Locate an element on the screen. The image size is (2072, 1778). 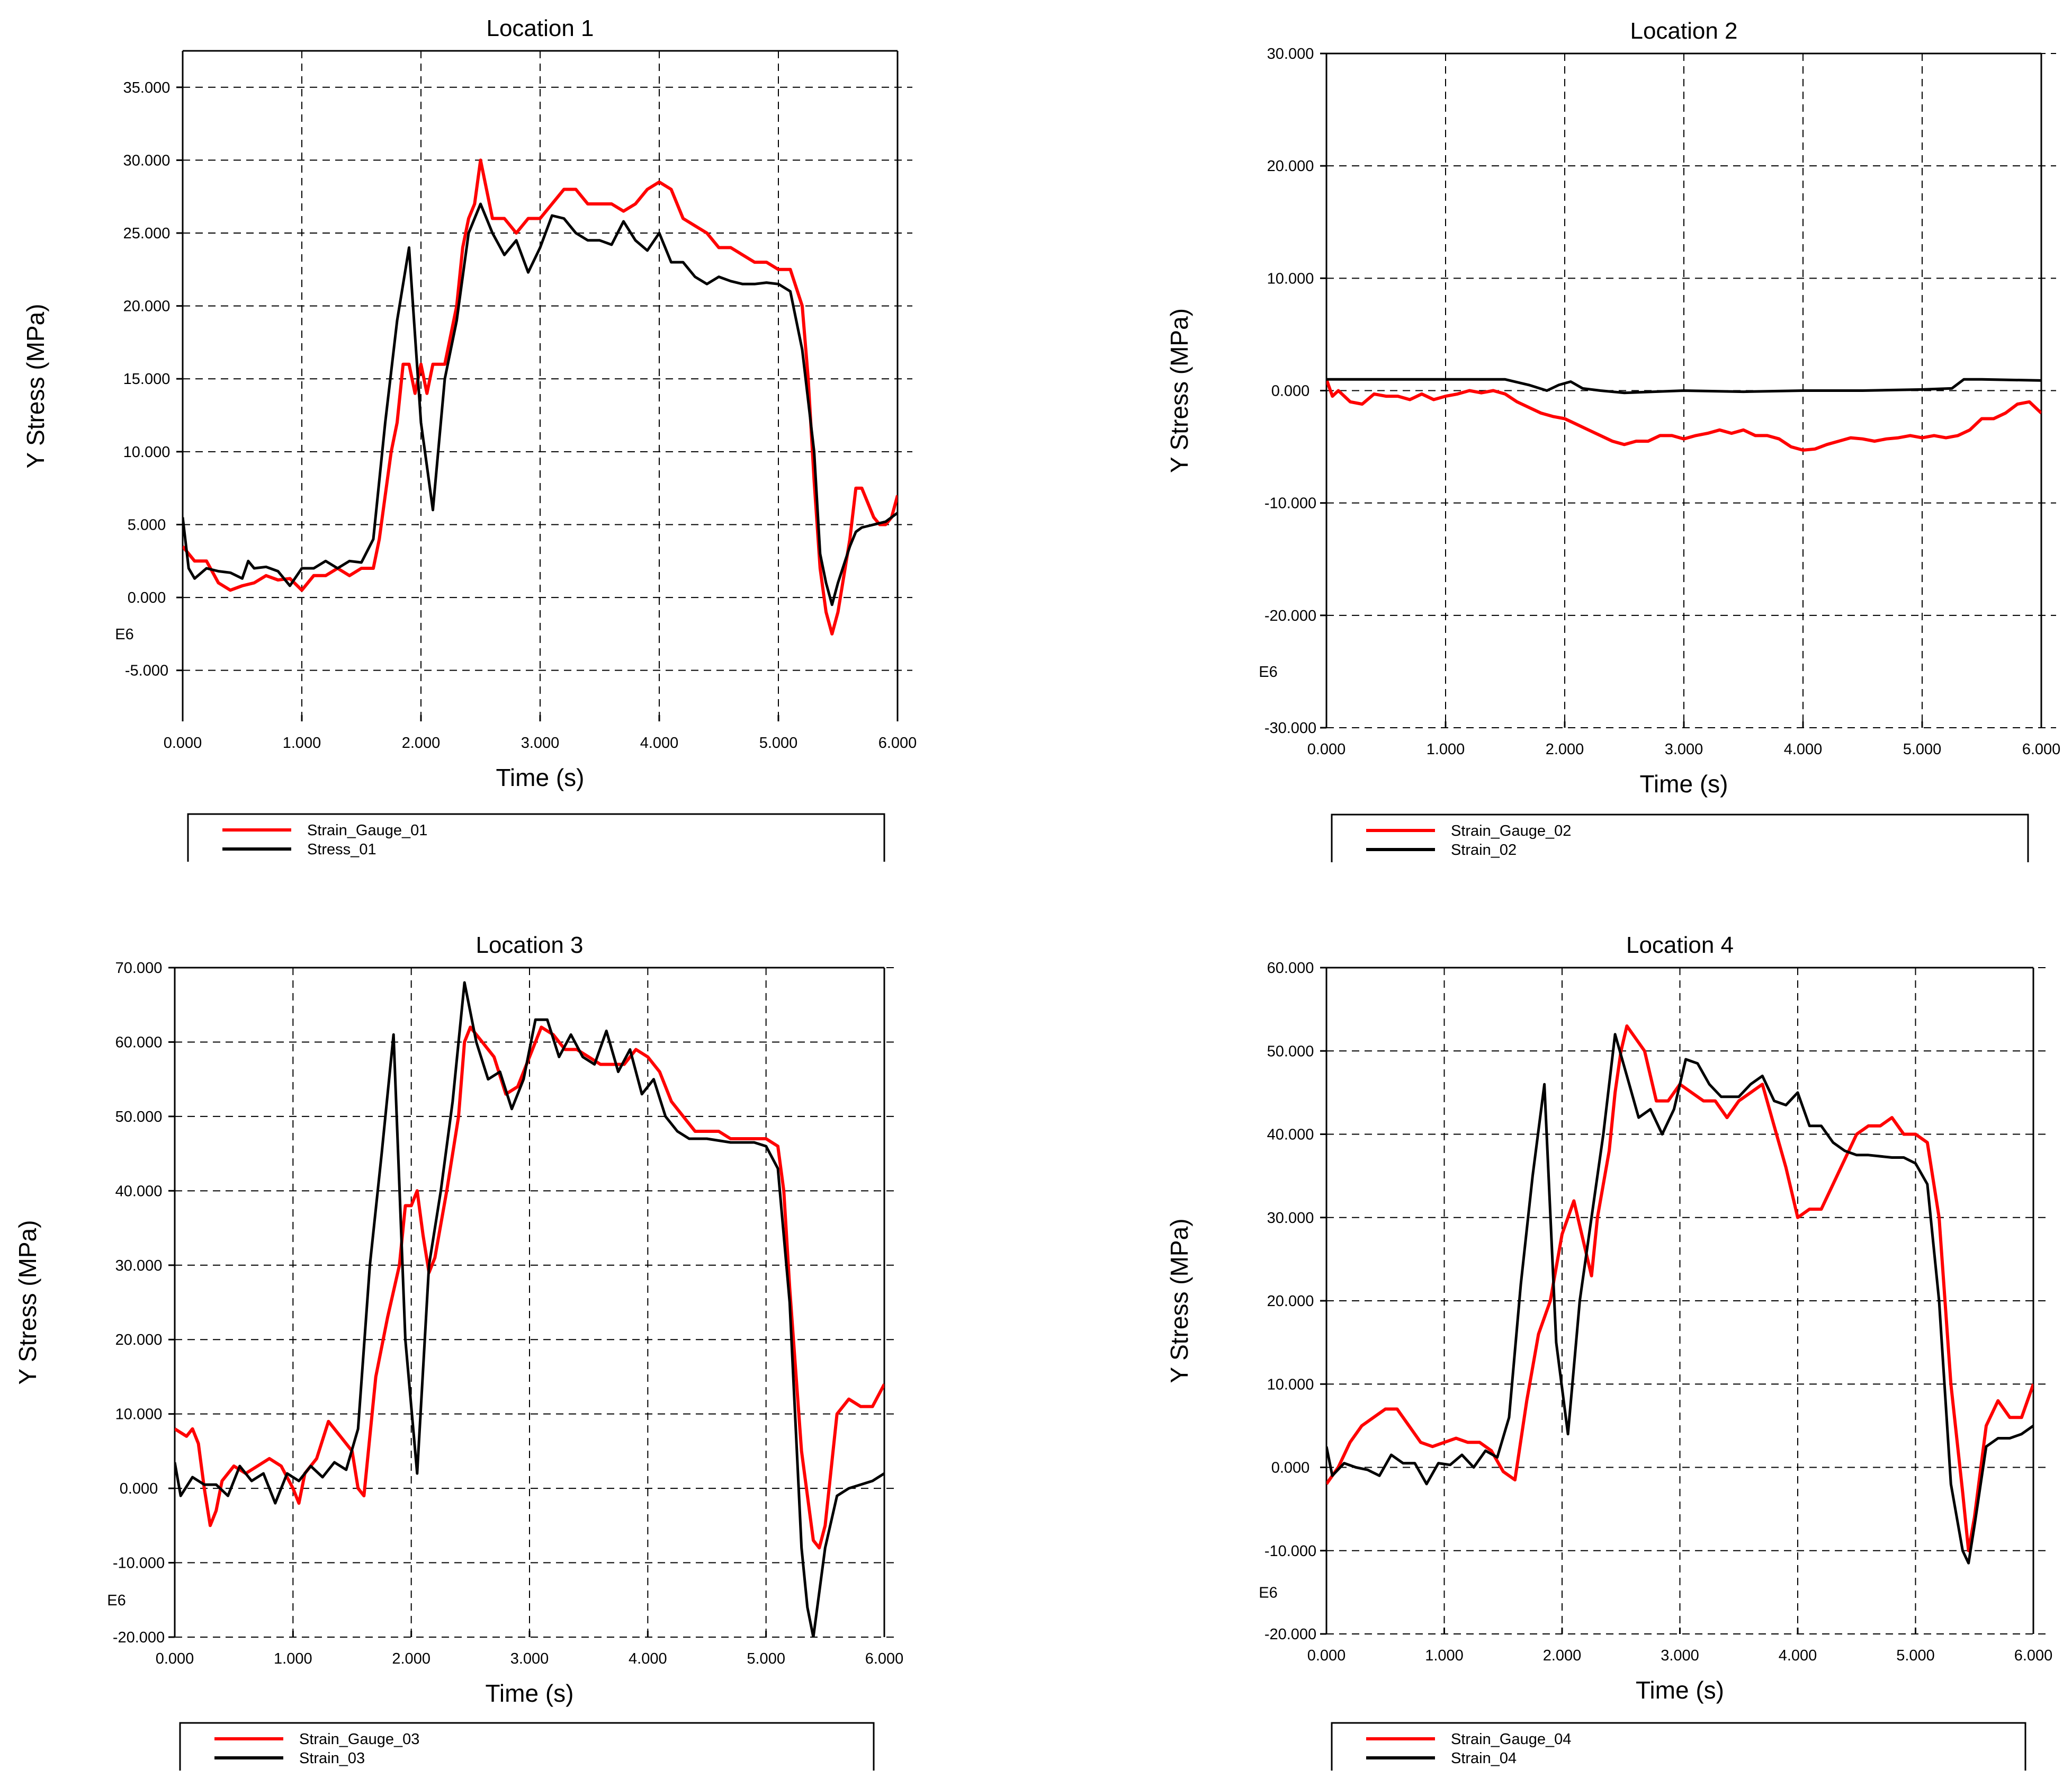
chart-title: Location 4 is located at coordinates (1680, 945).